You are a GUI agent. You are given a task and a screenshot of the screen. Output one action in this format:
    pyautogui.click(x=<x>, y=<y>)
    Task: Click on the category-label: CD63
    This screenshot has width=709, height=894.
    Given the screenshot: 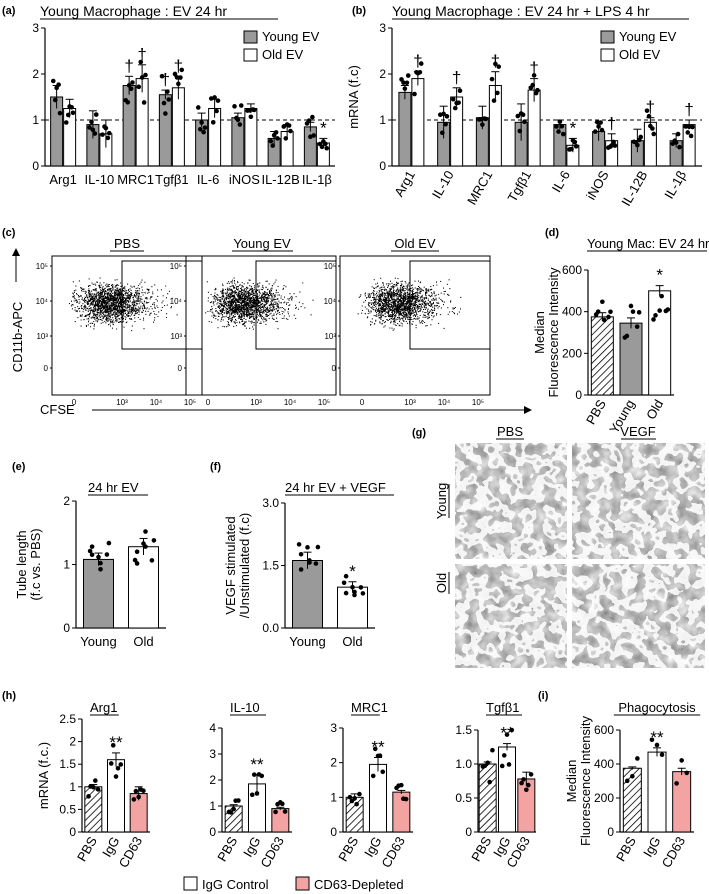 What is the action you would take?
    pyautogui.click(x=131, y=852)
    